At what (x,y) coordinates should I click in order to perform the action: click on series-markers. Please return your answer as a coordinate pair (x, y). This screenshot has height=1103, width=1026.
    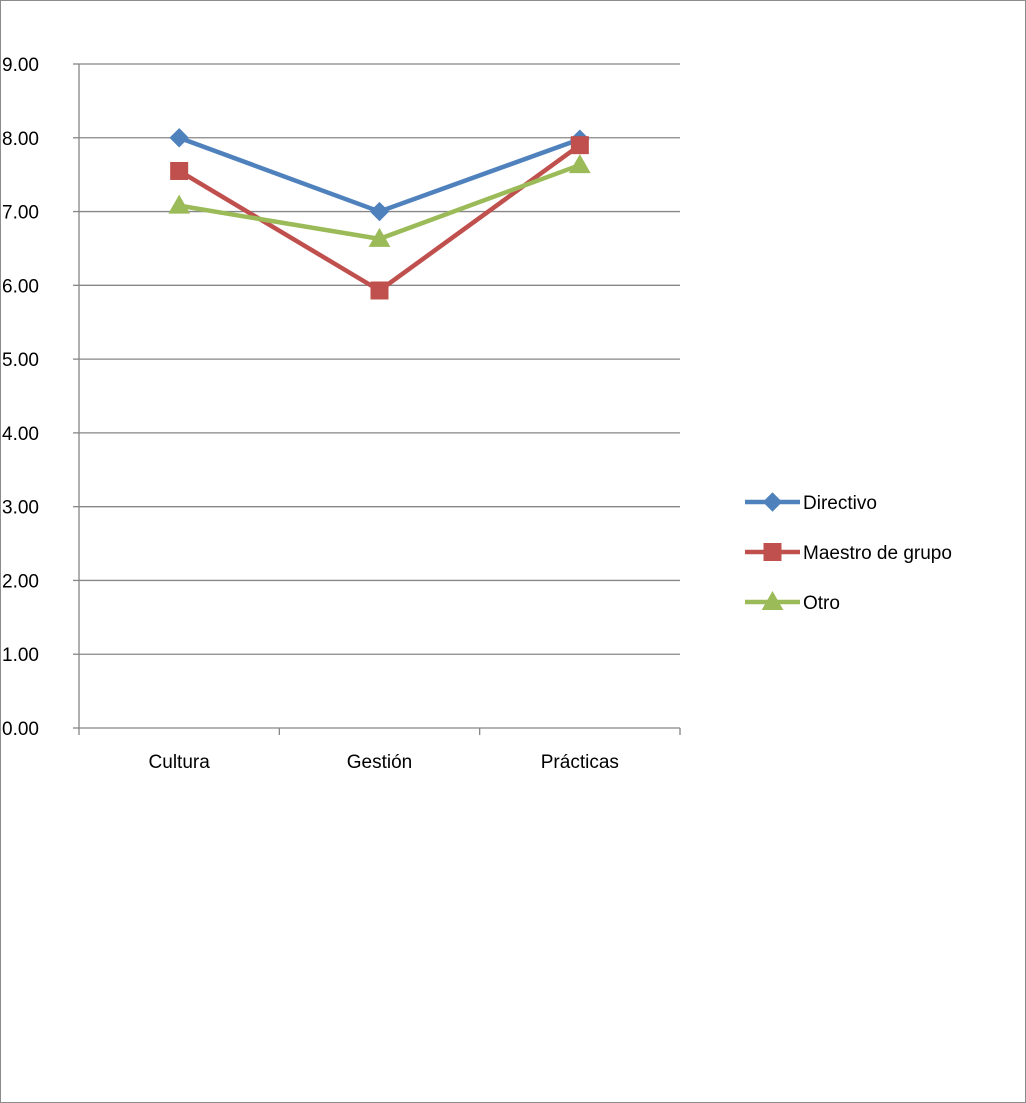
    Looking at the image, I should click on (379, 214).